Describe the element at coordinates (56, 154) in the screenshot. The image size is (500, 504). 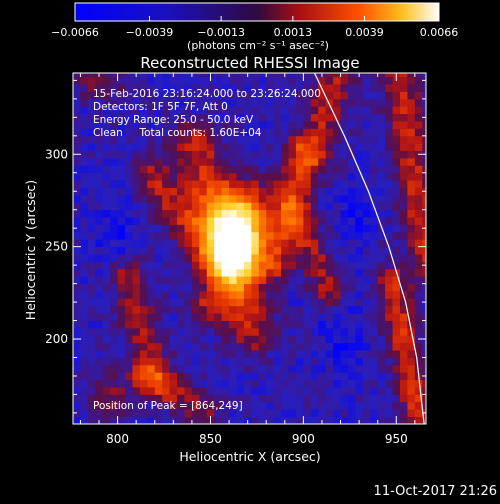
I see `y-tick-label: 300` at that location.